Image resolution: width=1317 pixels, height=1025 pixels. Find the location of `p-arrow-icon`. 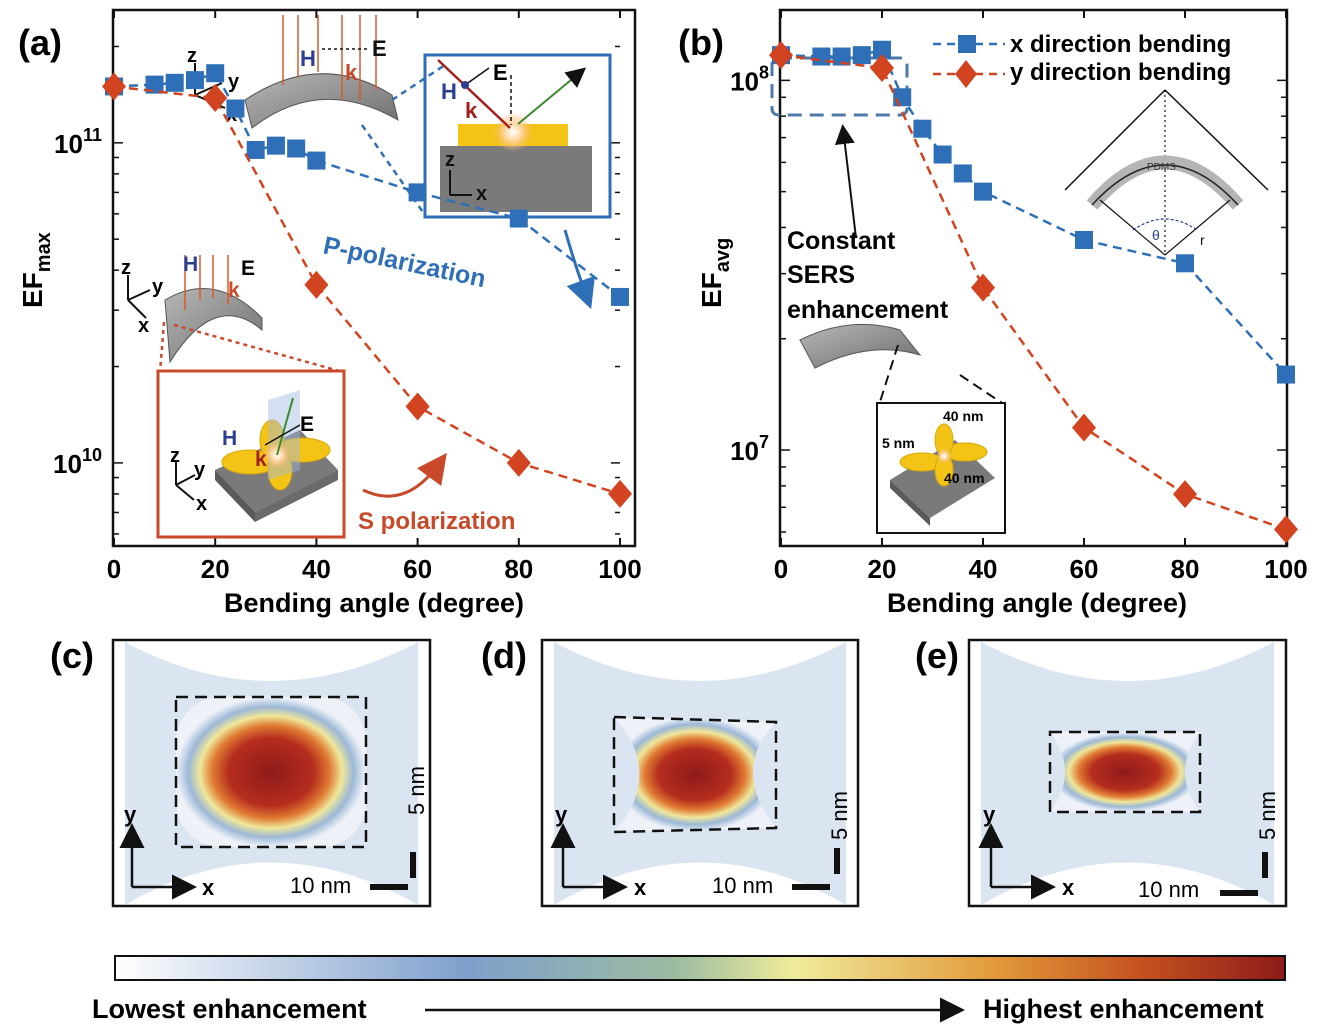

p-arrow-icon is located at coordinates (579, 269).